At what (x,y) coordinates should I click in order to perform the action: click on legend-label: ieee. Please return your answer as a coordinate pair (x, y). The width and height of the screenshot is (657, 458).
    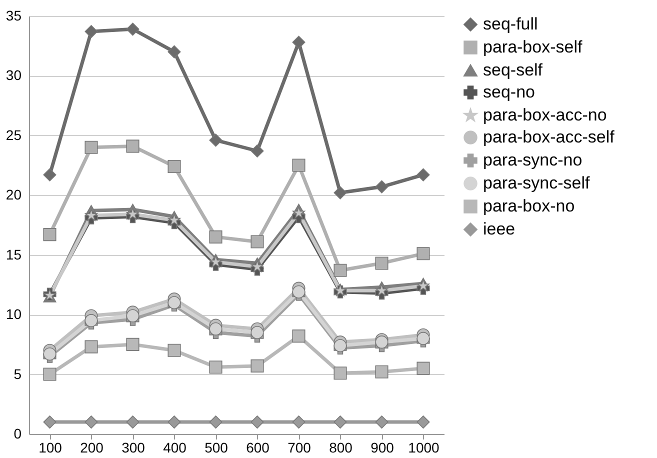
    Looking at the image, I should click on (499, 229).